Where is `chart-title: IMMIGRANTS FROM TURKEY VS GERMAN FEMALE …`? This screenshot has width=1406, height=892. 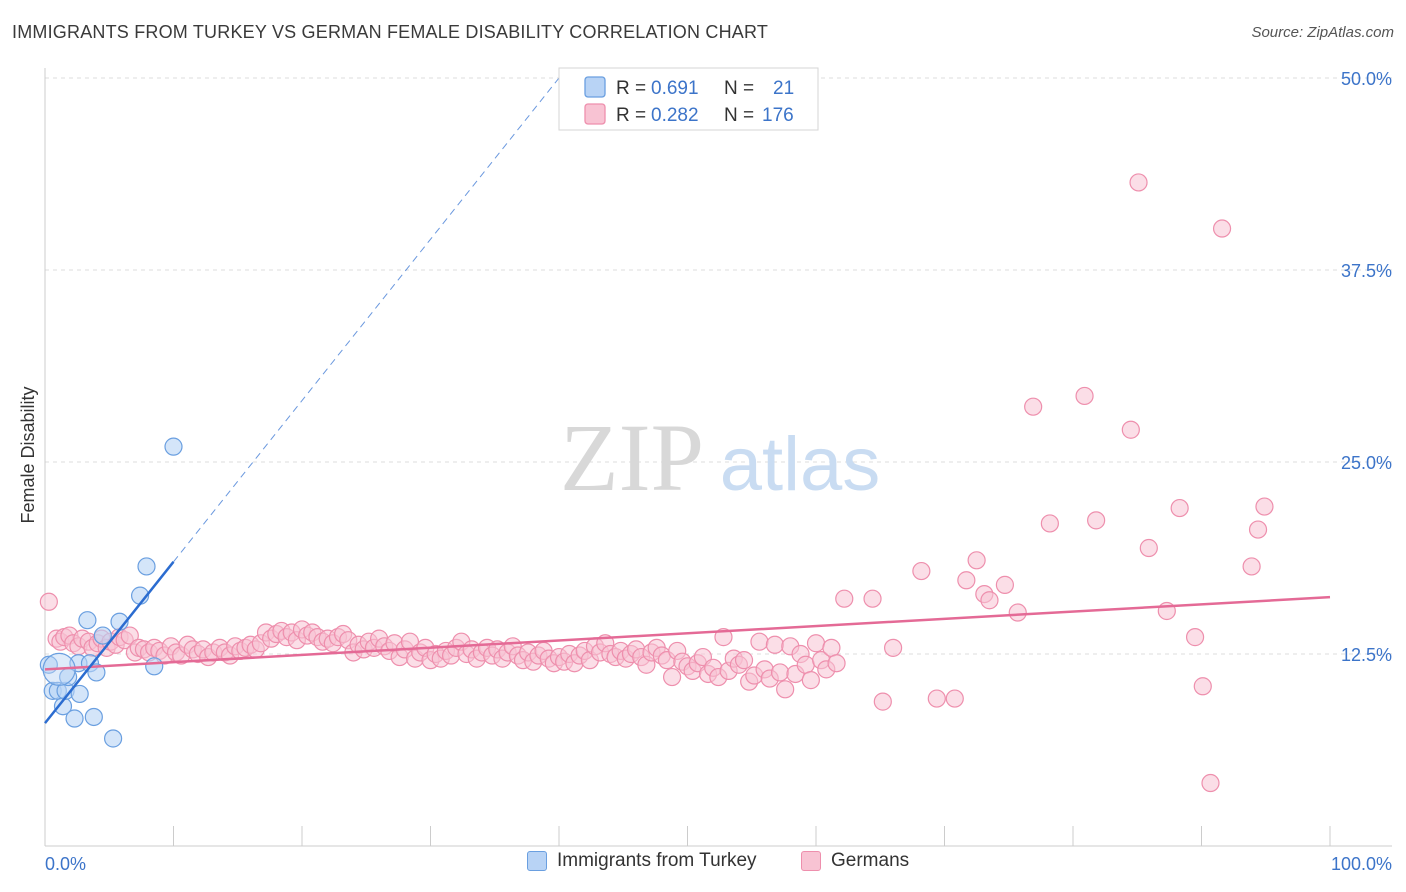
chart-title: IMMIGRANTS FROM TURKEY VS GERMAN FEMALE … is located at coordinates (390, 32).